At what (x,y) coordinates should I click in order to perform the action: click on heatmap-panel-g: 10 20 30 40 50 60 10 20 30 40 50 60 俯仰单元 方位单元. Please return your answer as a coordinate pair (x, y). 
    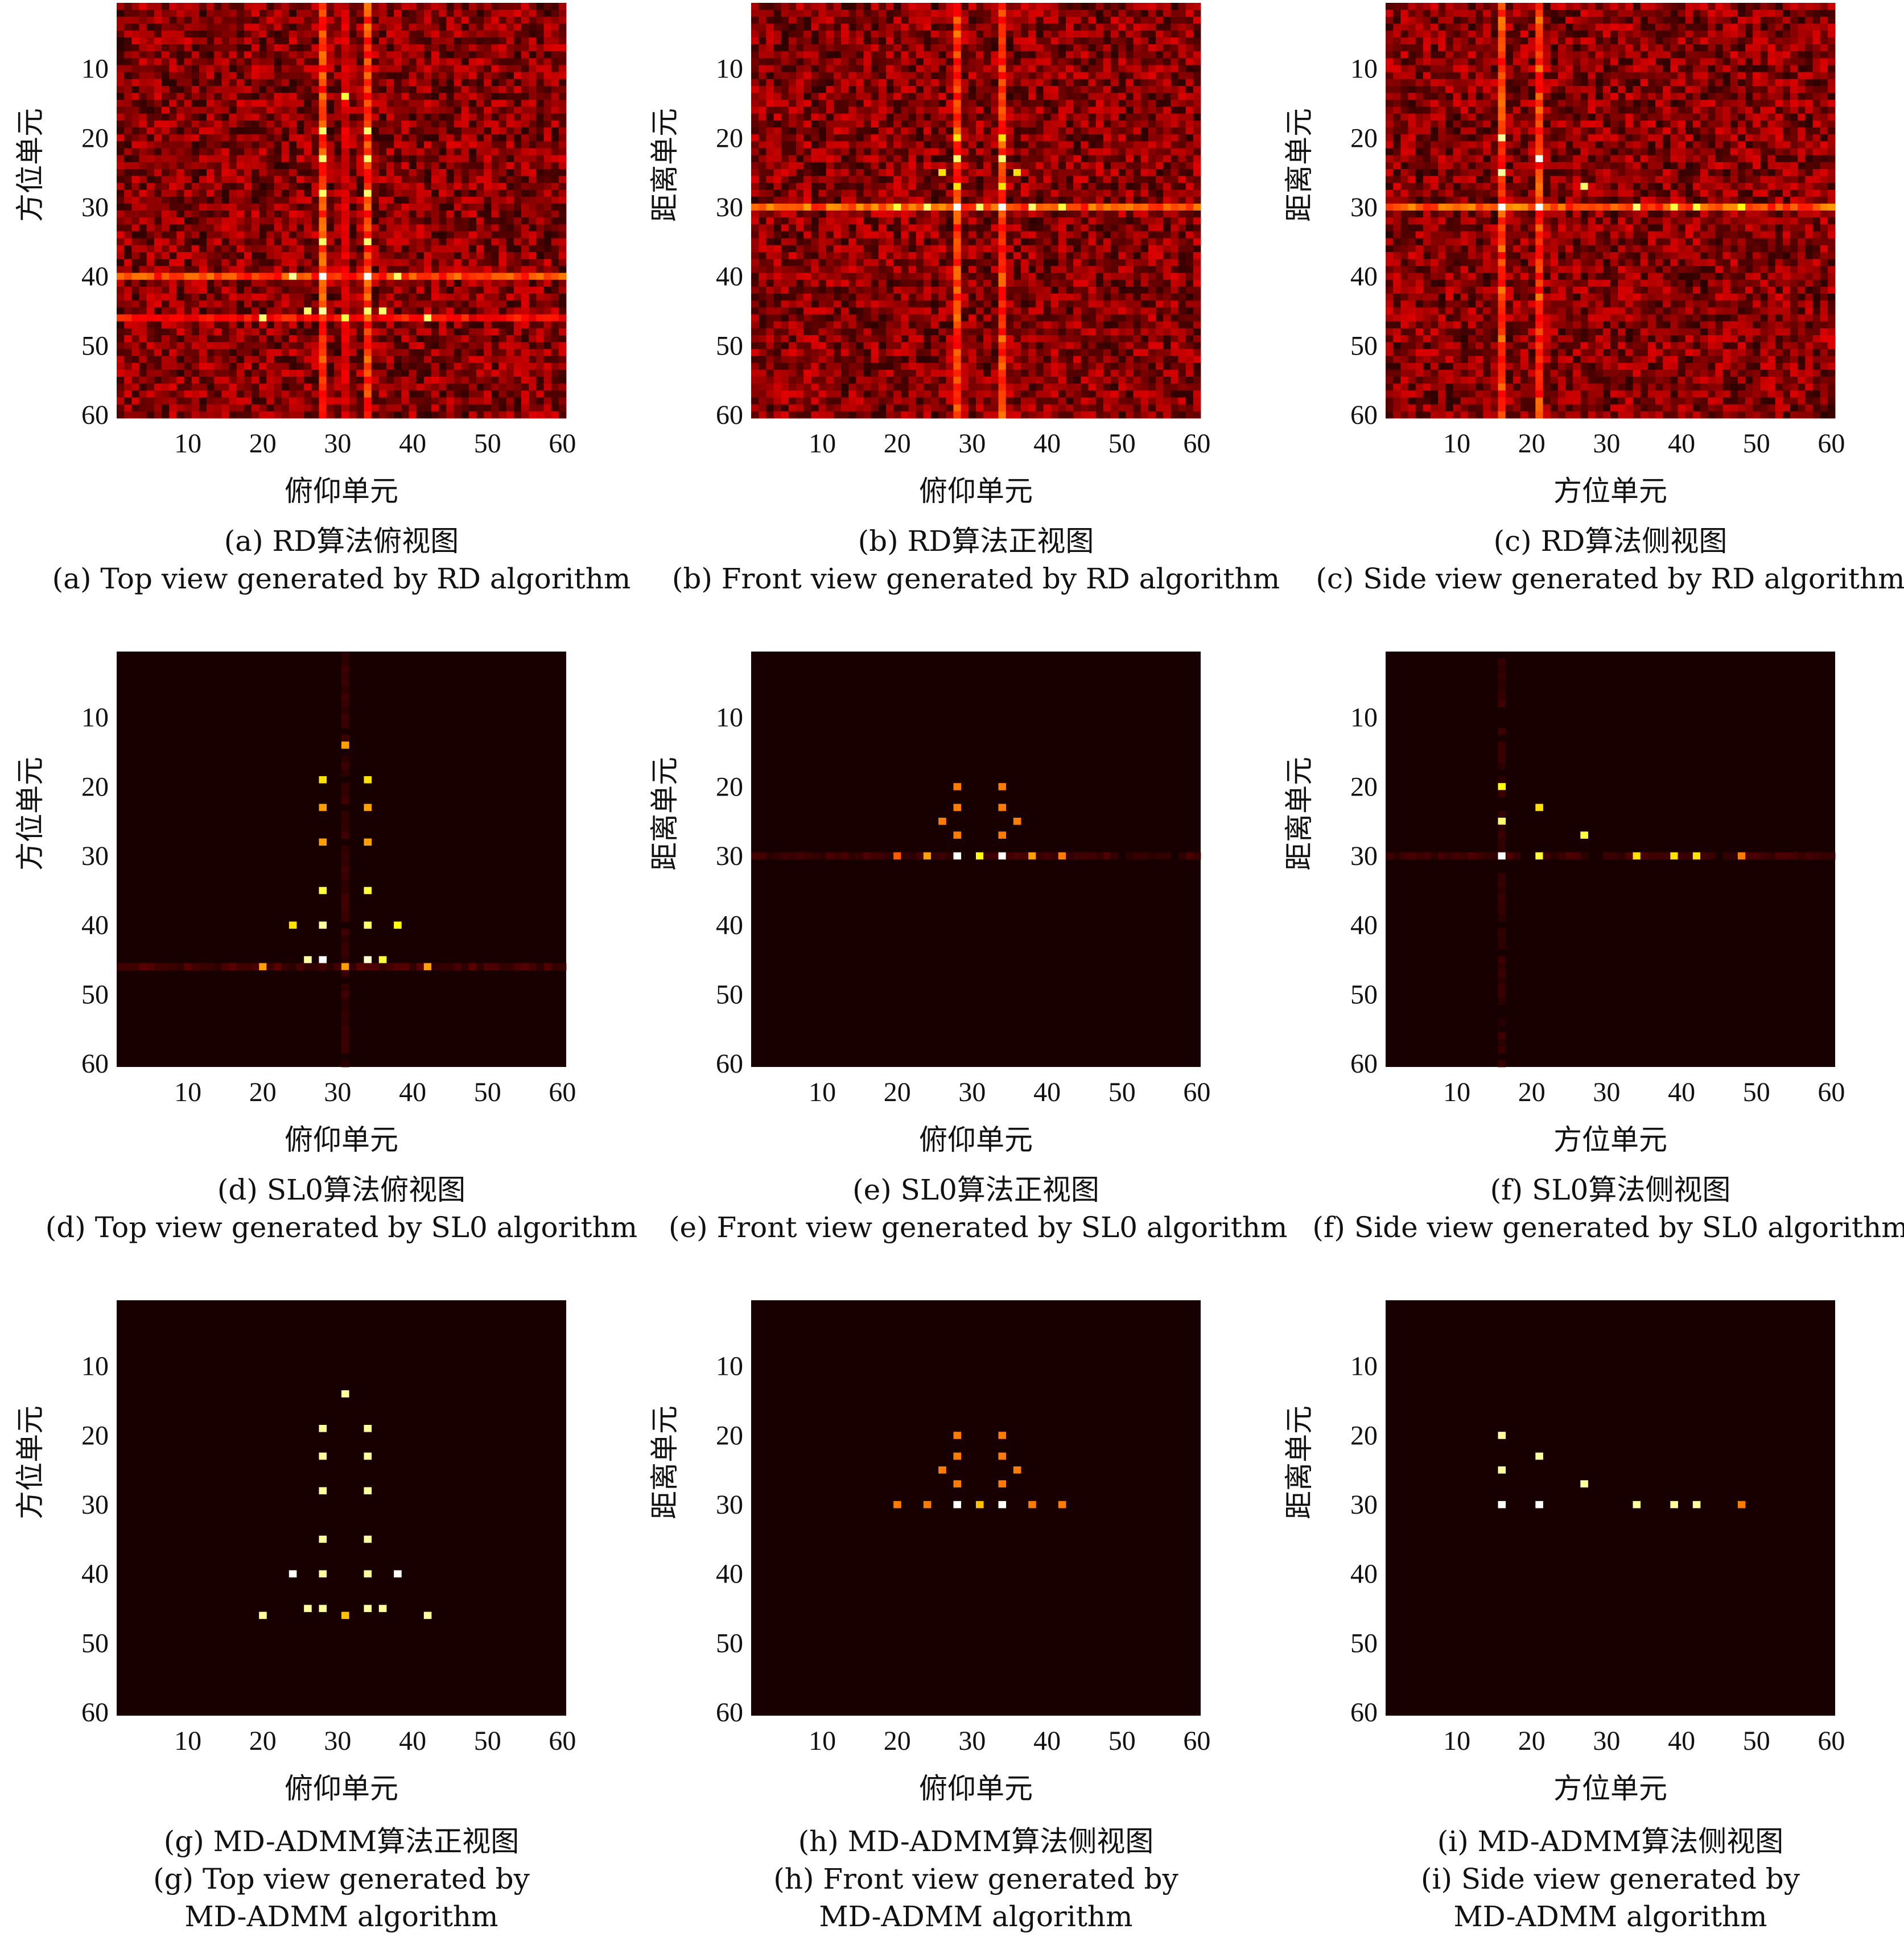
    Looking at the image, I should click on (295, 1552).